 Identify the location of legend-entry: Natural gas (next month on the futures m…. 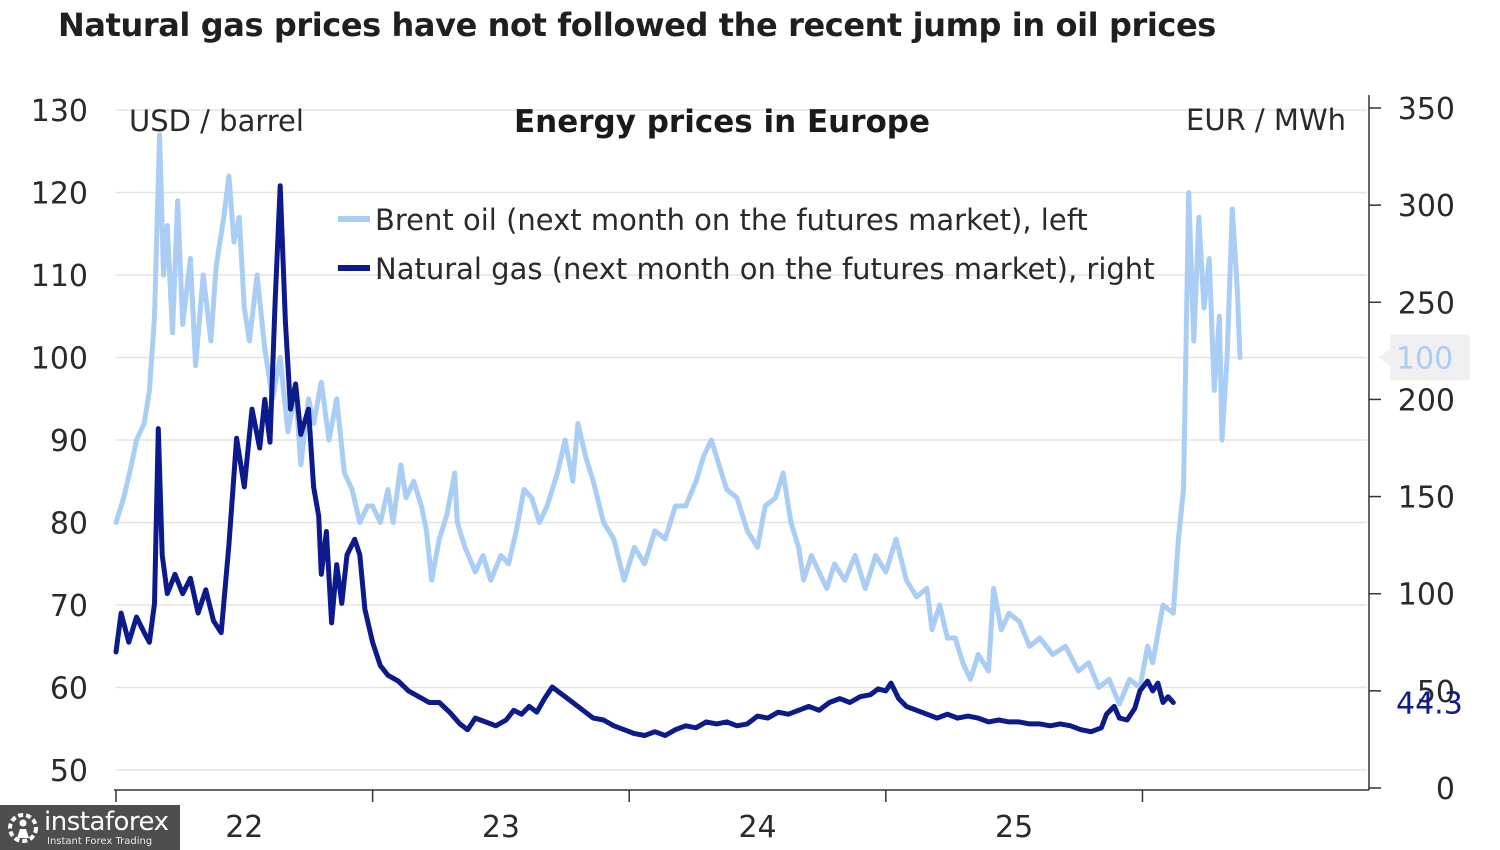
(765, 269).